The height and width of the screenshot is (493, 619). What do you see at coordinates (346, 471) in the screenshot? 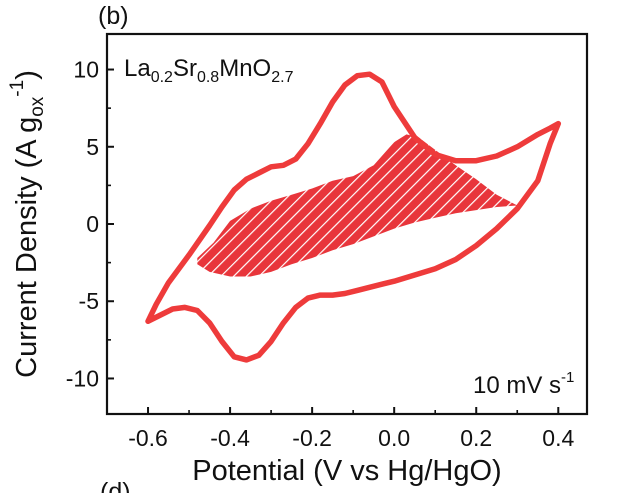
I see `x-axis-title: Potential (V vs Hg/HgO)` at bounding box center [346, 471].